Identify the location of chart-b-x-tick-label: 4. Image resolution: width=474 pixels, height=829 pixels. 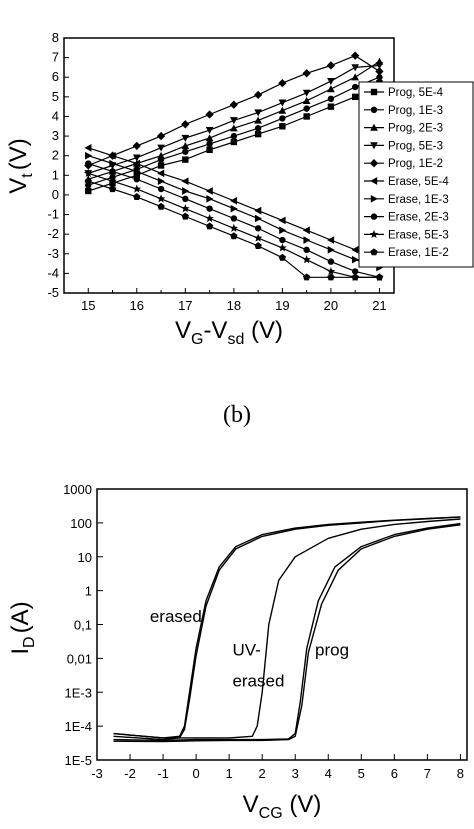
(328, 773).